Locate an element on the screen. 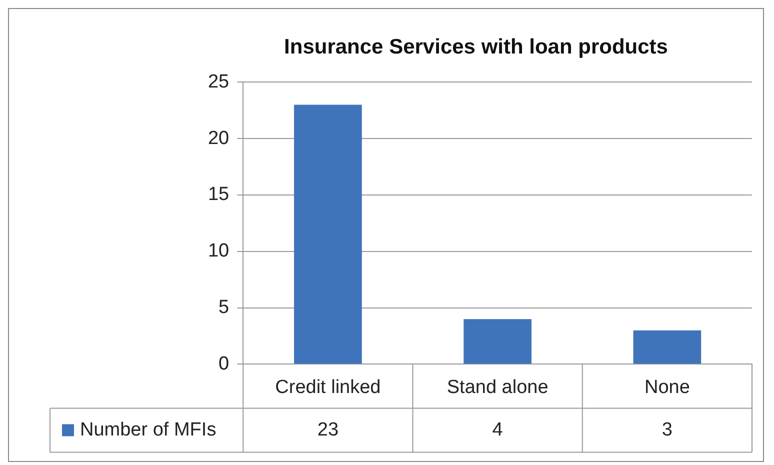 This screenshot has height=465, width=774. chart-title: Insurance Services with loan products is located at coordinates (476, 46).